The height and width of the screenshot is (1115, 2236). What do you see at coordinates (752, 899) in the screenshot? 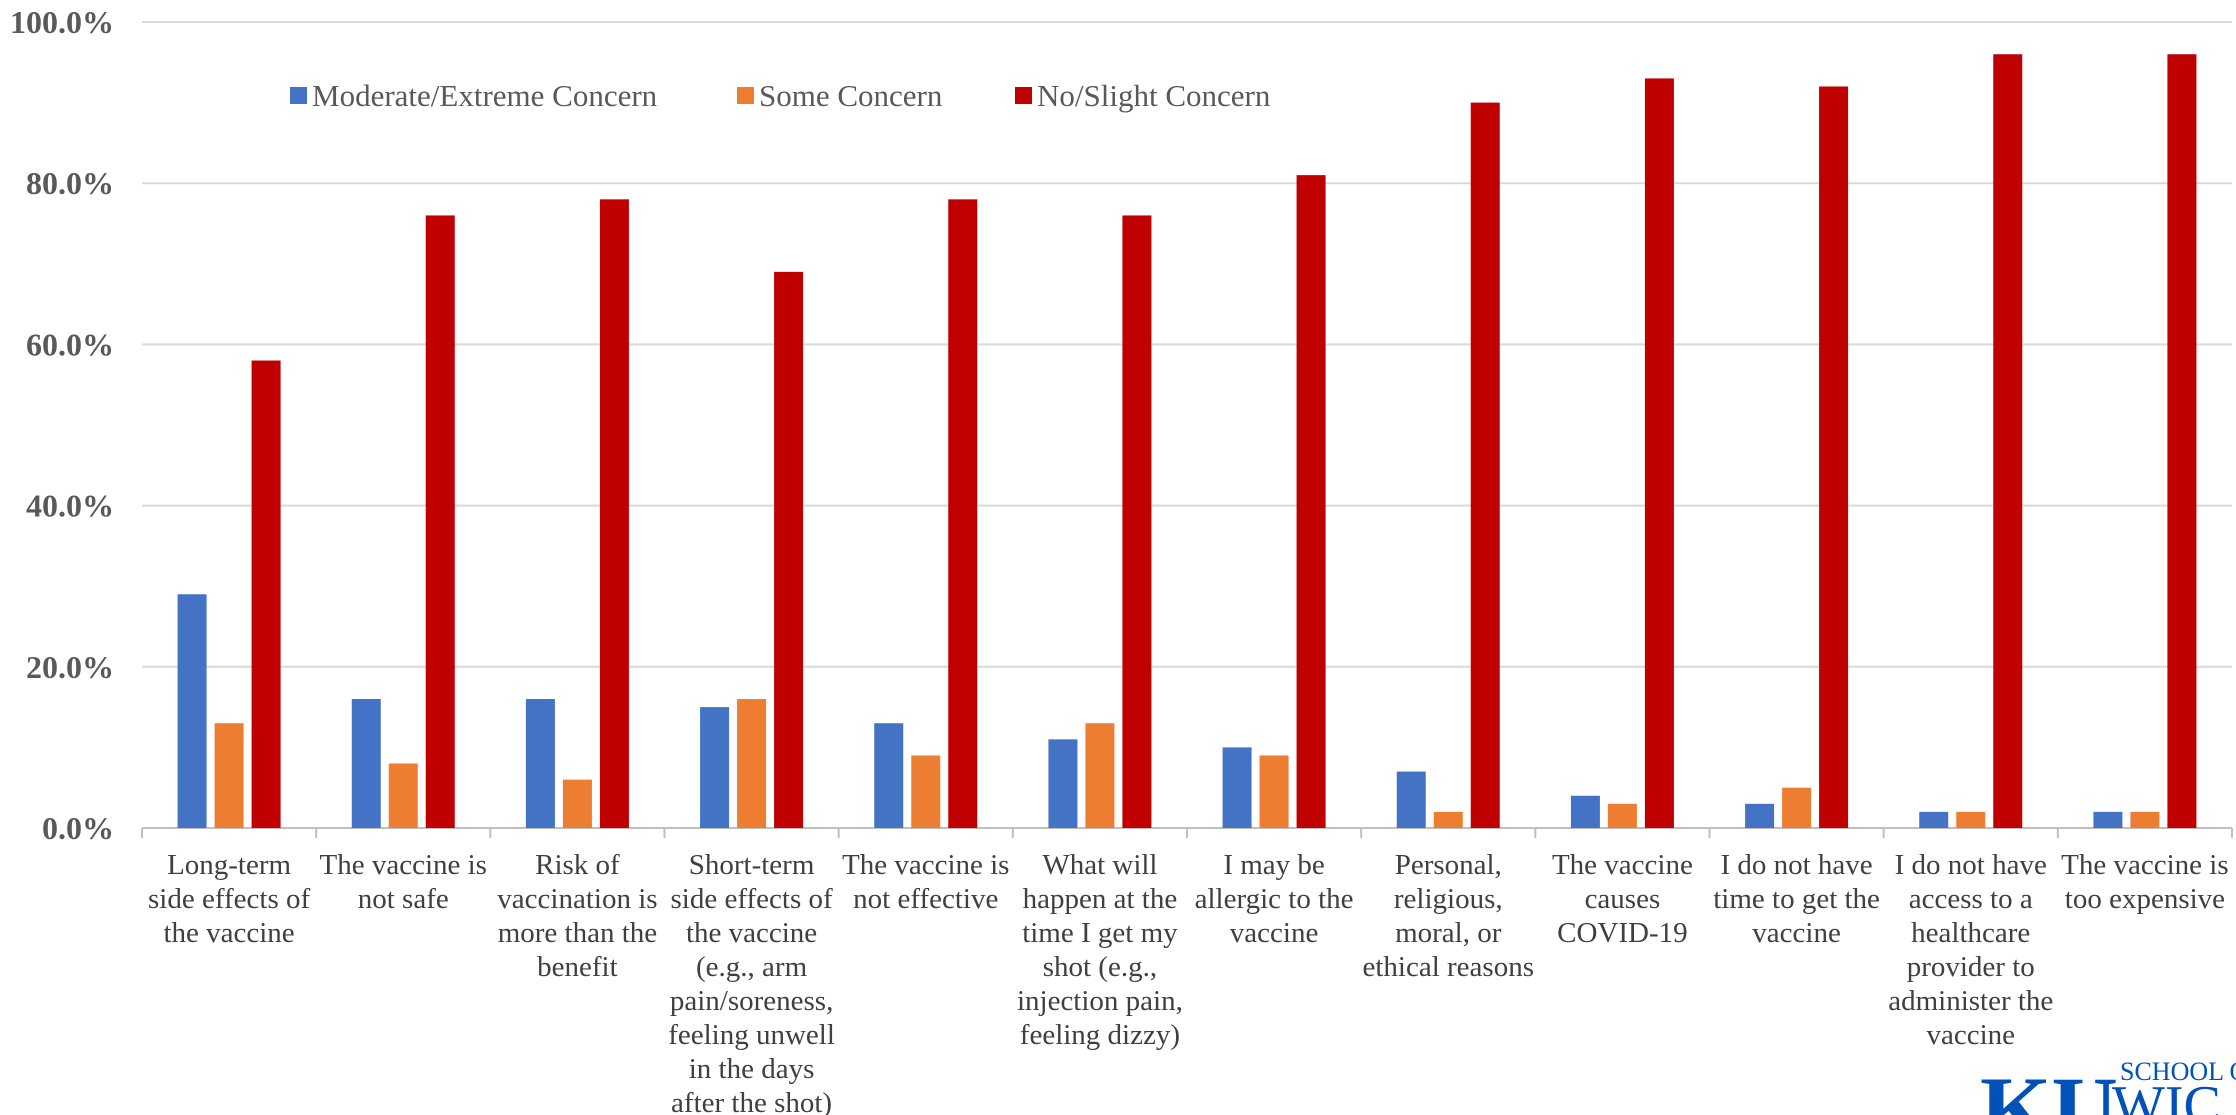
I see `x-category-label-line: side effects of` at bounding box center [752, 899].